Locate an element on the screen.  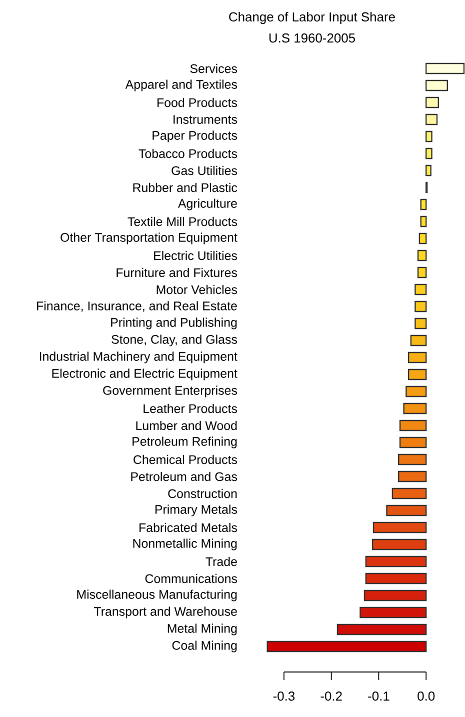
y-tick-label: Instruments is located at coordinates (206, 119).